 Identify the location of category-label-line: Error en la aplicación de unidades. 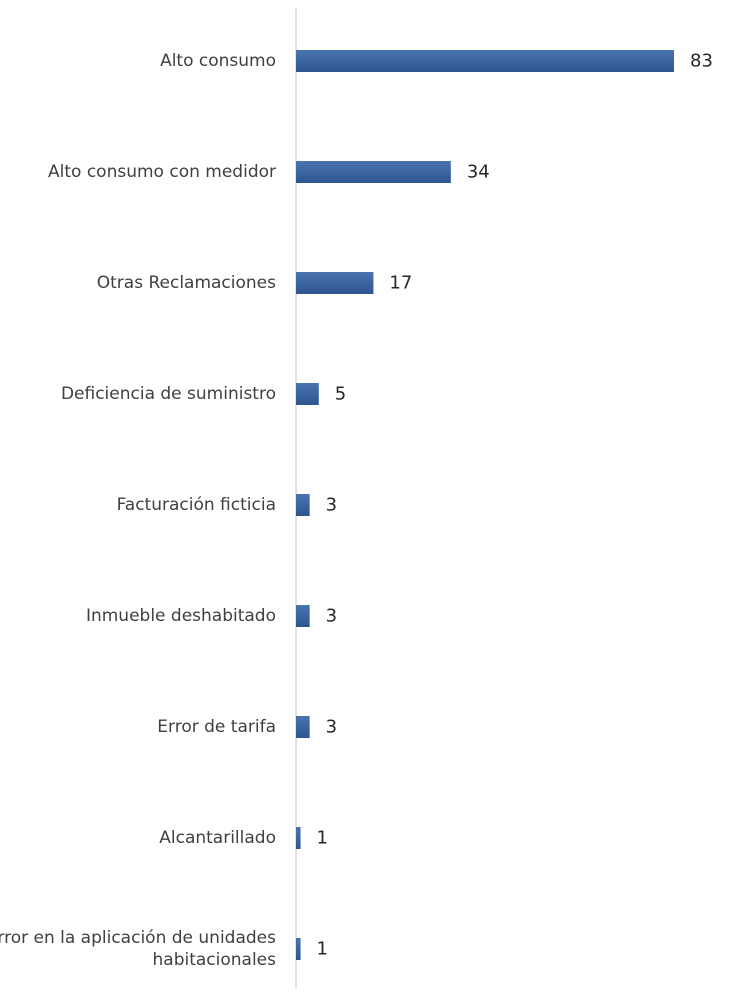
(138, 938).